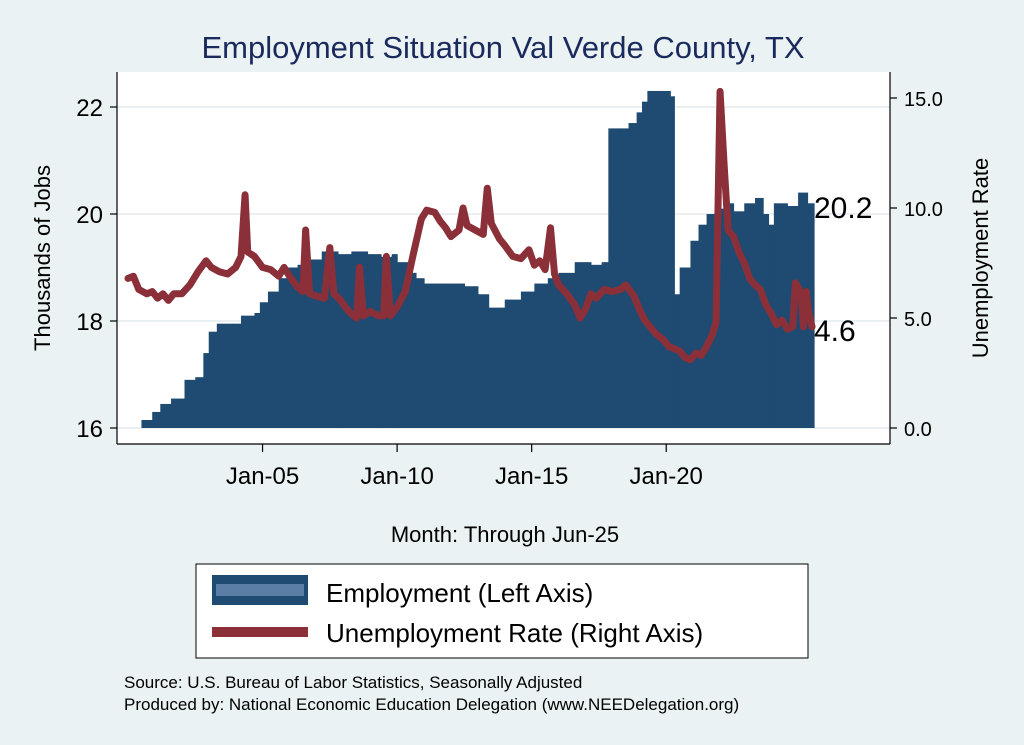  What do you see at coordinates (459, 593) in the screenshot?
I see `legend-employment-label: Employment (Left Axis)` at bounding box center [459, 593].